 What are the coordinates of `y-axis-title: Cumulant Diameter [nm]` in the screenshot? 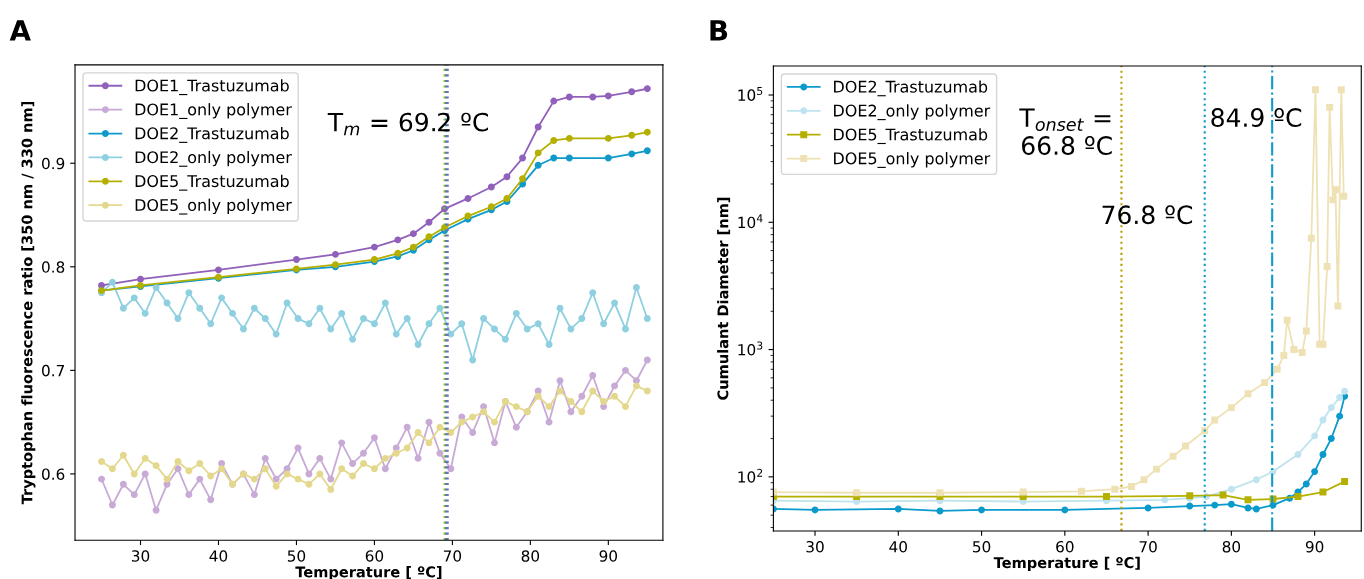 It's located at (724, 298).